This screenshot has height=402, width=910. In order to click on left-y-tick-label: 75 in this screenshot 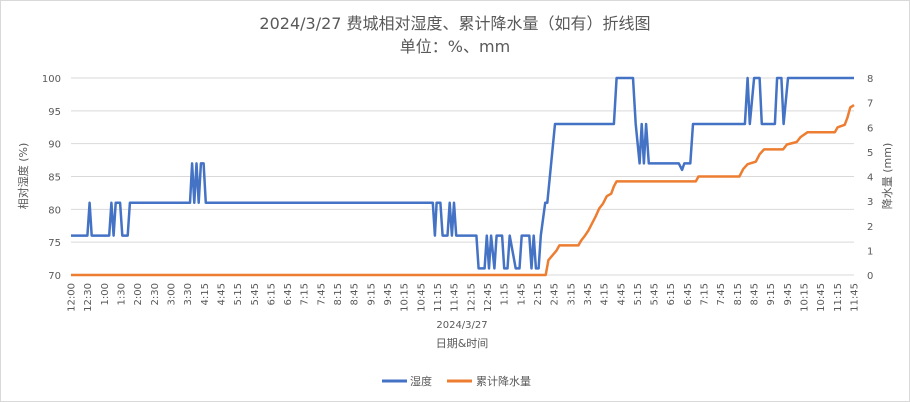, I will do `click(54, 243)`.